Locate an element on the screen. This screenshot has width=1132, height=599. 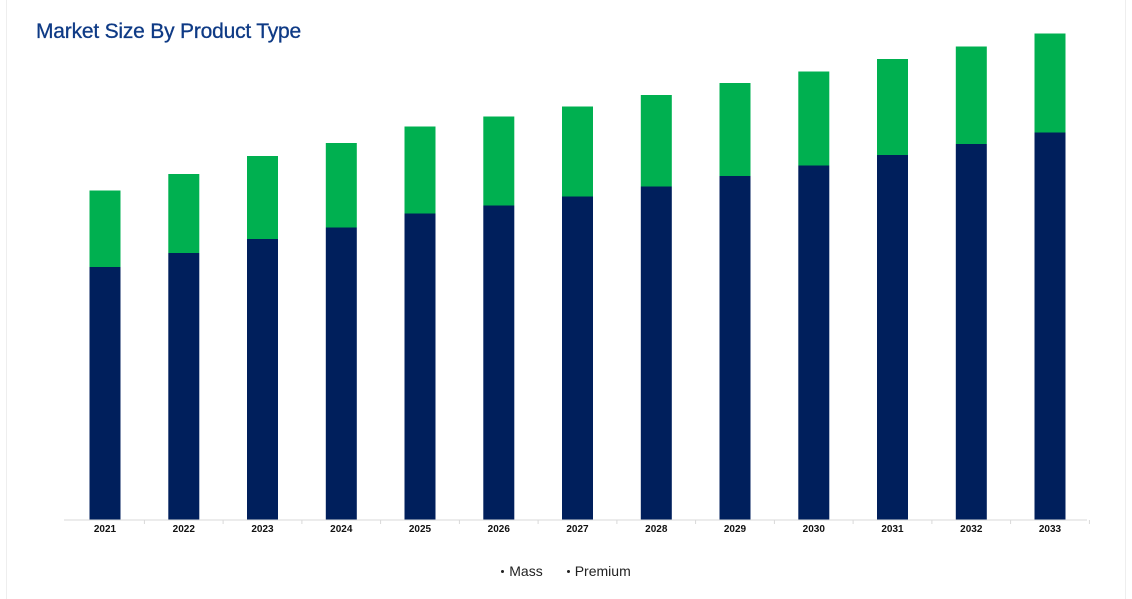
chart-legend: Mass Premium is located at coordinates (566, 571).